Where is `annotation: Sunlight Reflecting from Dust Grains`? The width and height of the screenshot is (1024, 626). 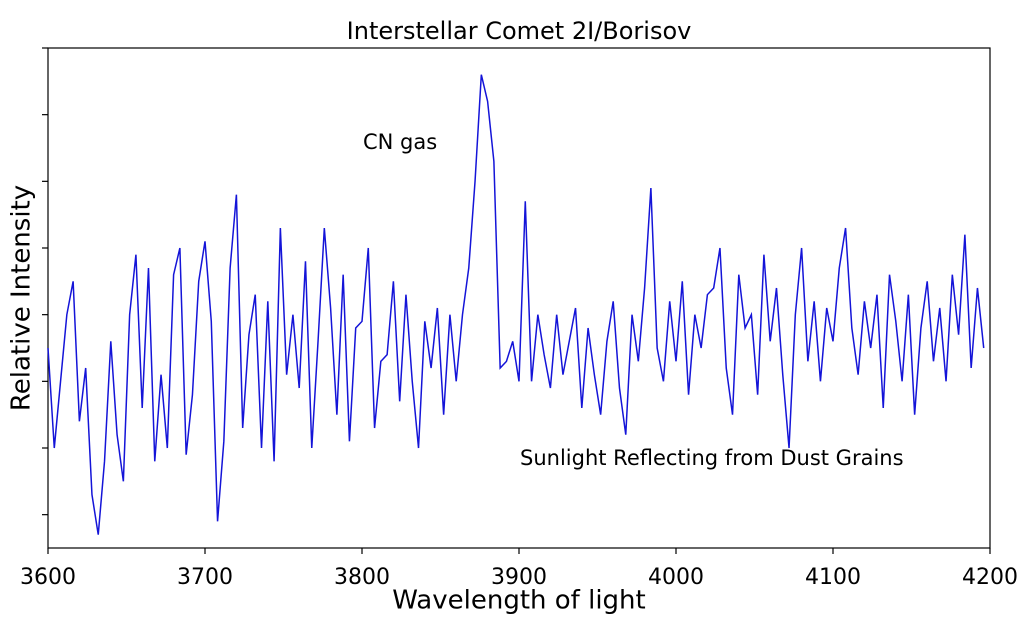
annotation: Sunlight Reflecting from Dust Grains is located at coordinates (712, 458).